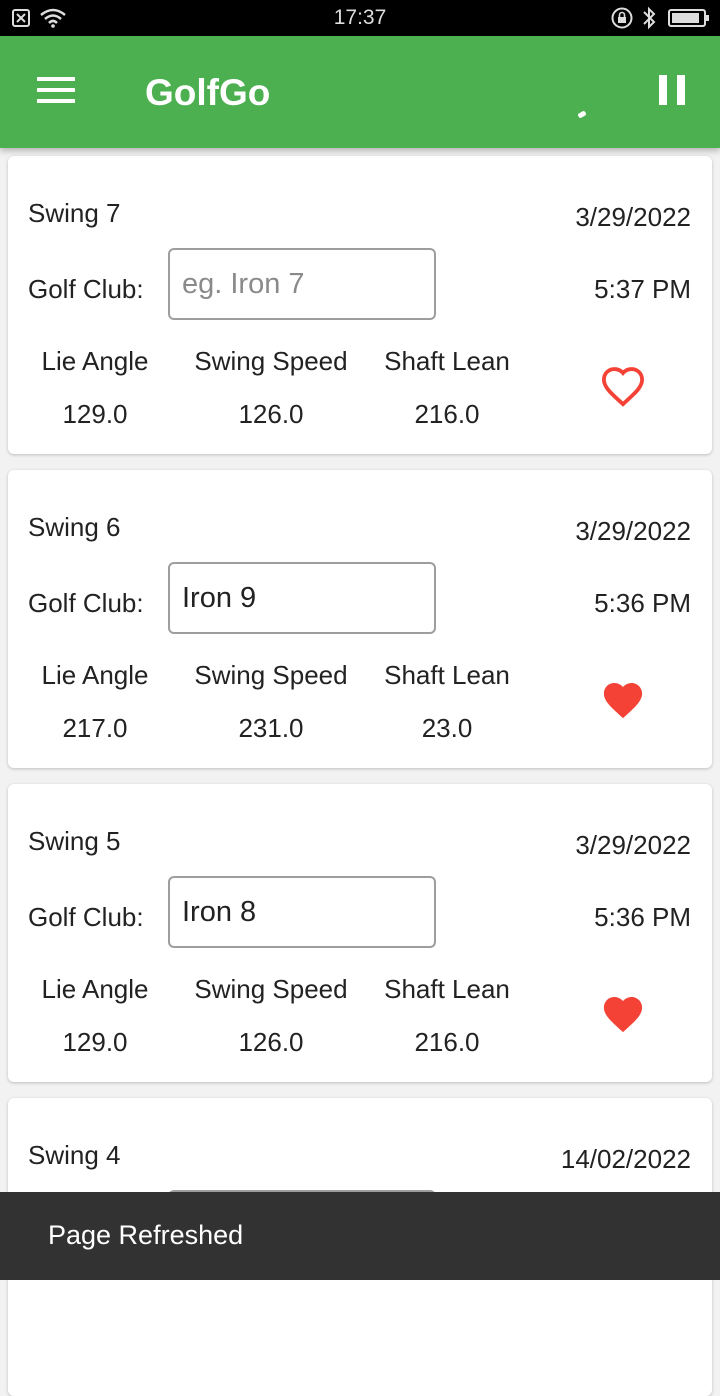  What do you see at coordinates (447, 728) in the screenshot?
I see `shaft-lean-value: 23.0` at bounding box center [447, 728].